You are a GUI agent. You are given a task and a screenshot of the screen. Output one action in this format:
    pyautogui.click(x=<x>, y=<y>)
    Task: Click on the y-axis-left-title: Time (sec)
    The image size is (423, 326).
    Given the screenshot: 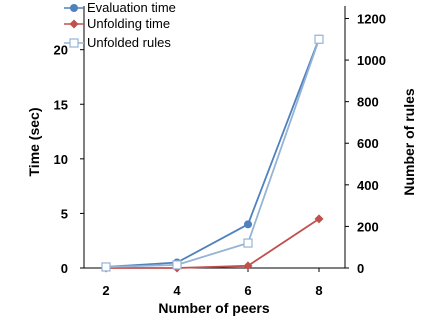 What is the action you would take?
    pyautogui.click(x=34, y=142)
    